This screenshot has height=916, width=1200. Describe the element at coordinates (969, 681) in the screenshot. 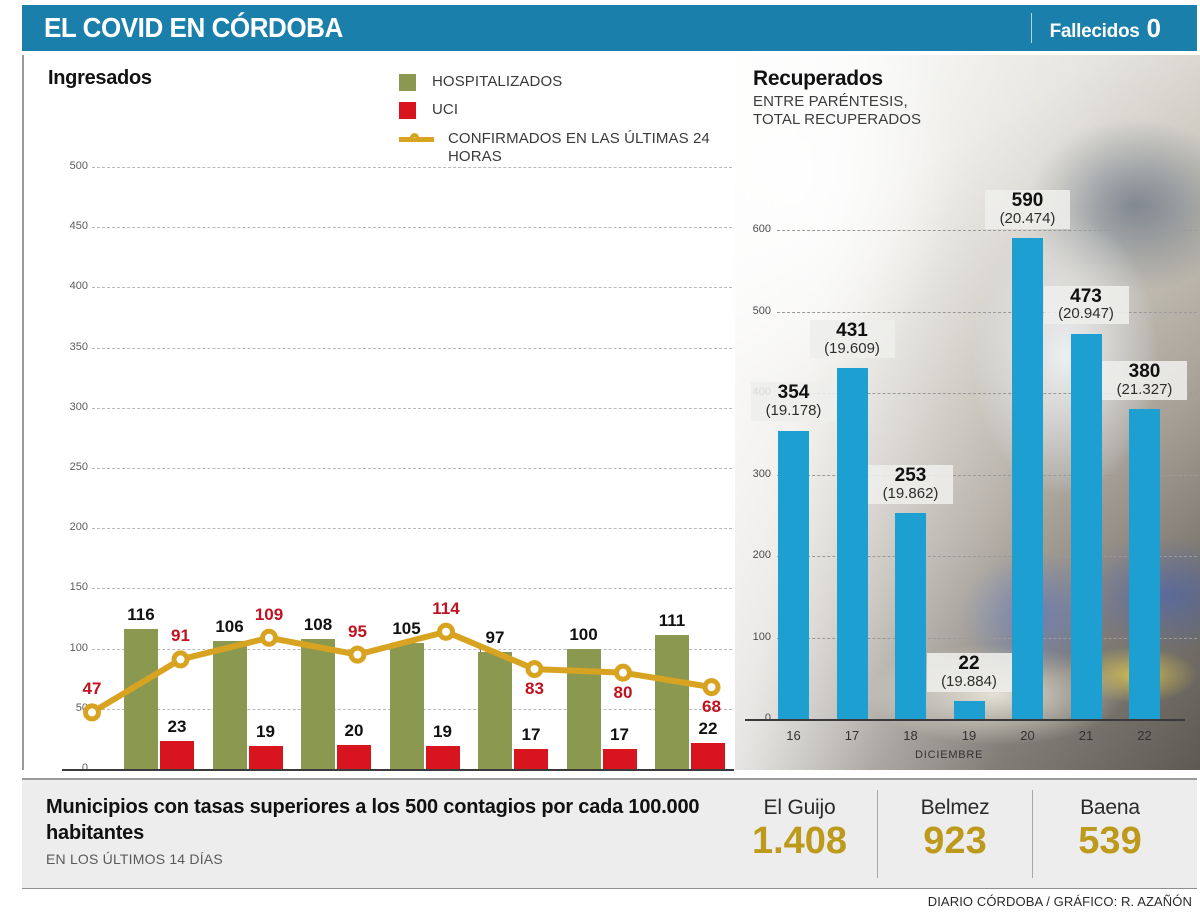

I see `recuperados-total: (19.884)` at that location.